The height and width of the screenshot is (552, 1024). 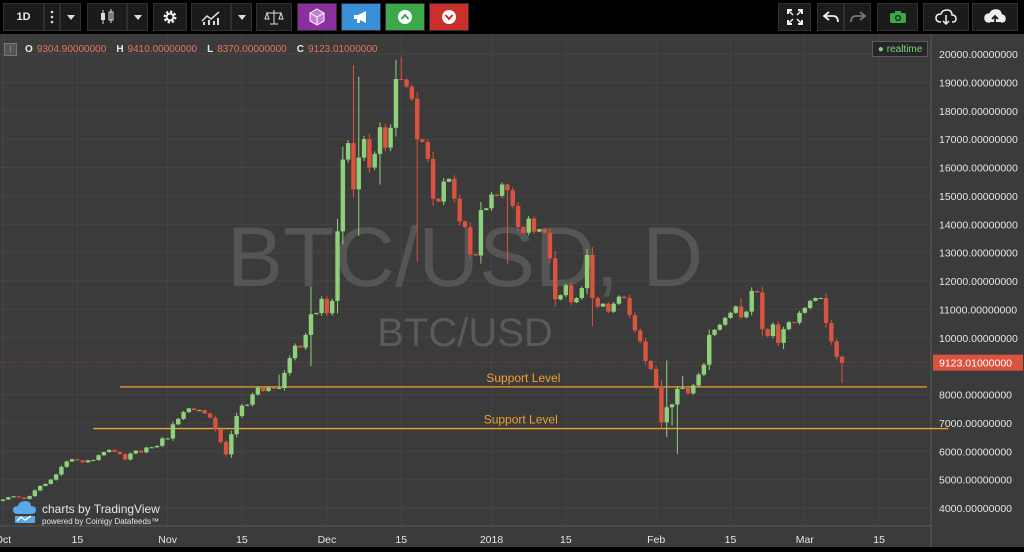 I want to click on compare-scale-icon, so click(x=274, y=17).